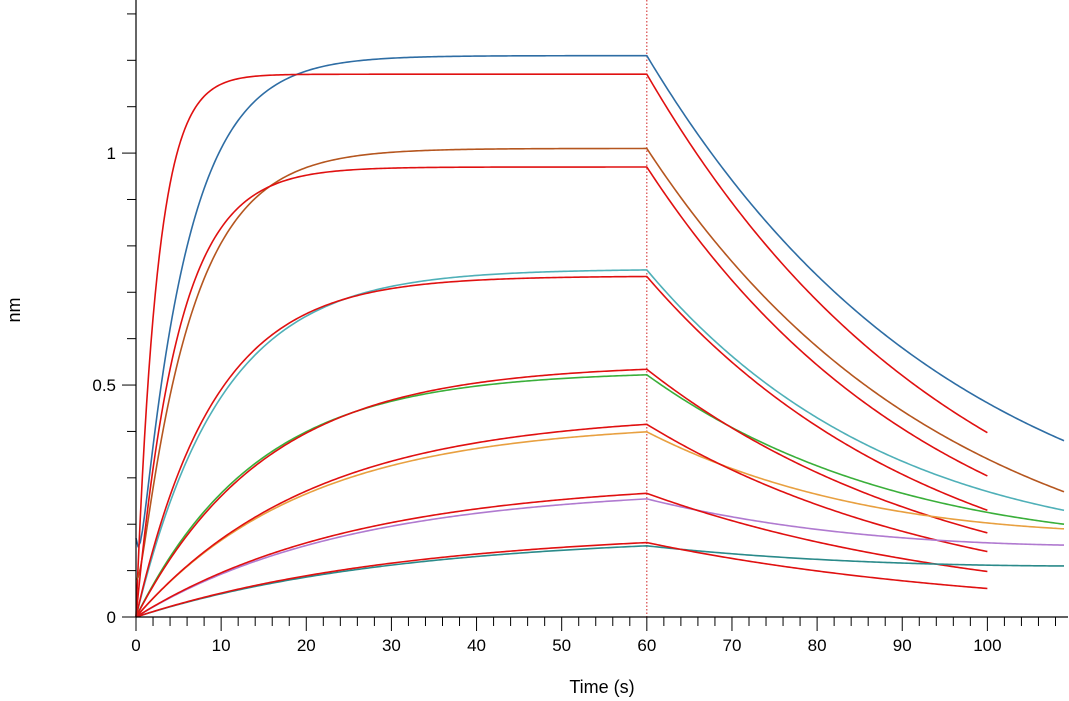 This screenshot has height=701, width=1069. Describe the element at coordinates (306, 645) in the screenshot. I see `x-tick-label: 20` at that location.